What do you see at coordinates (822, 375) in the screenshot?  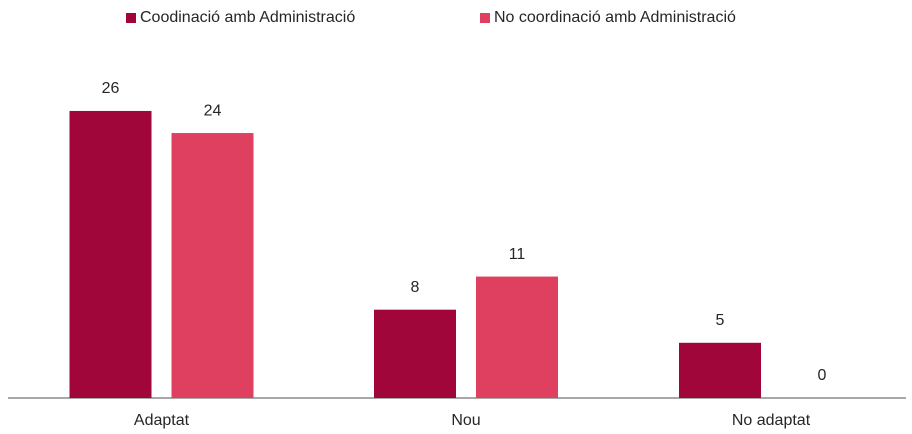 I see `data-label: 0` at bounding box center [822, 375].